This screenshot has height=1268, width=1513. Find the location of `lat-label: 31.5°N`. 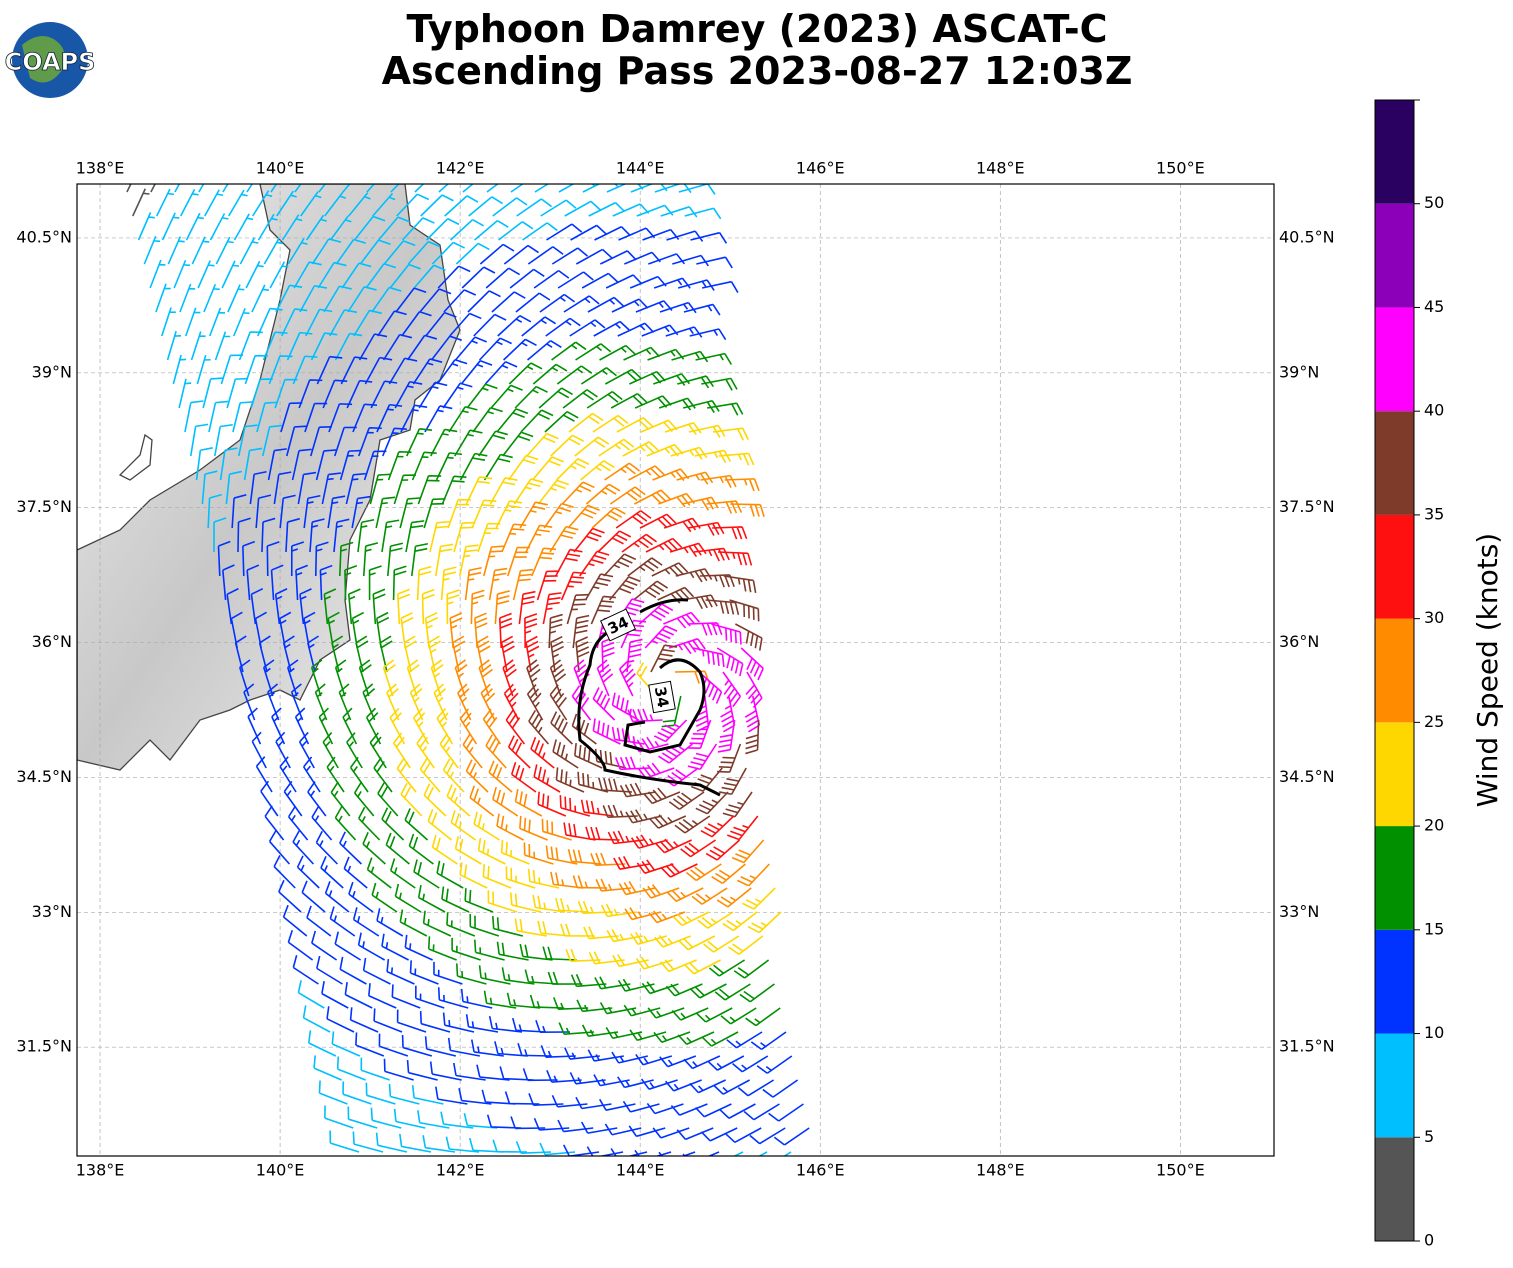

lat-label: 31.5°N is located at coordinates (44, 1046).